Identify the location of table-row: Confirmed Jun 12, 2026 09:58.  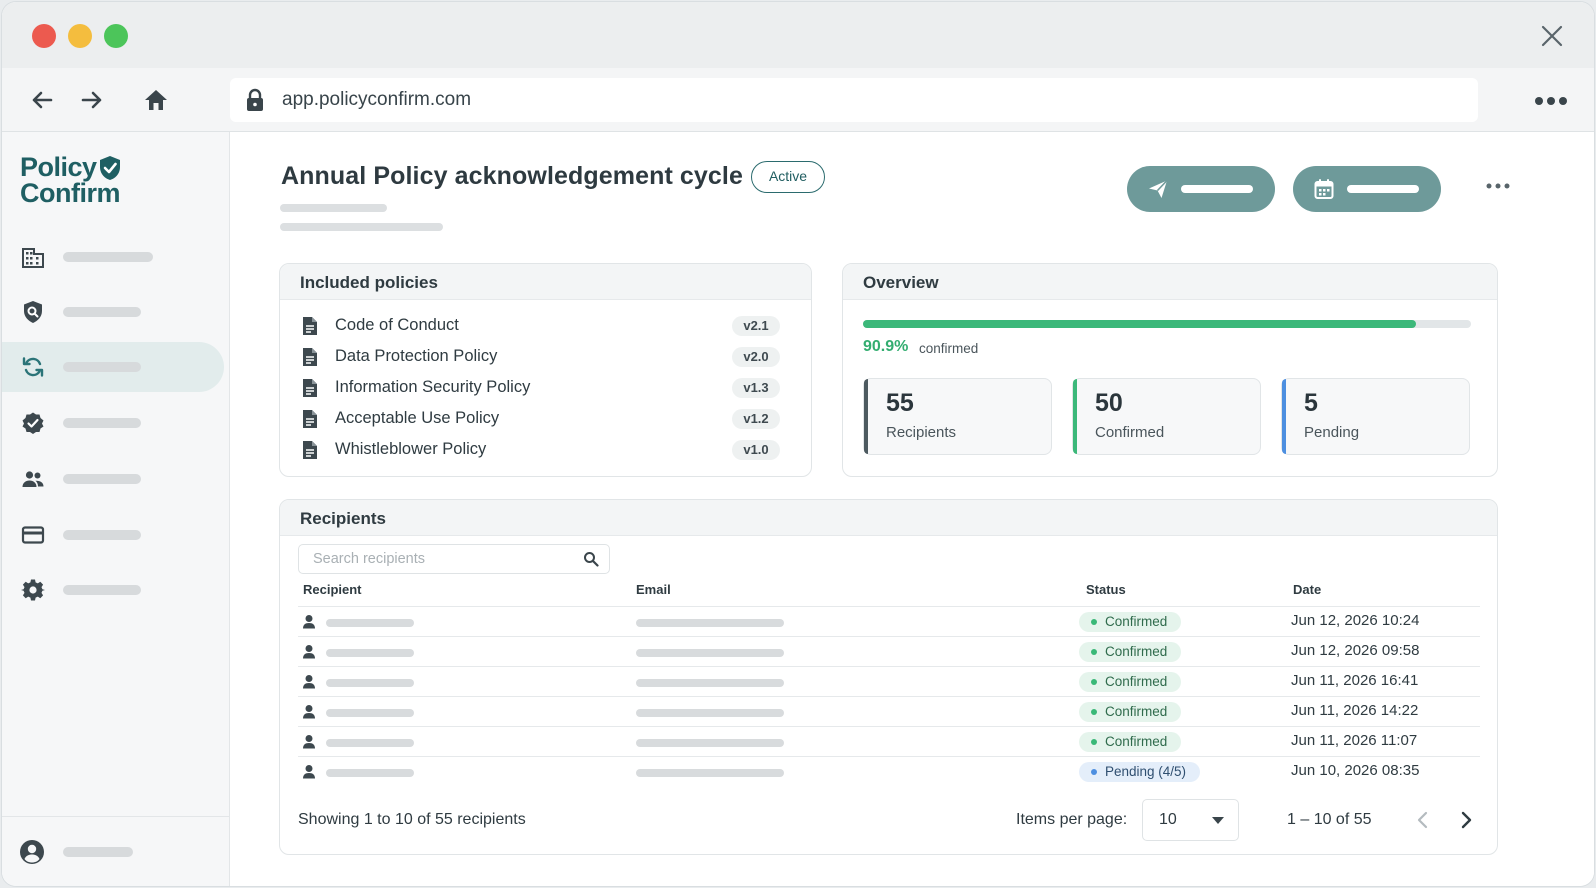
(889, 651).